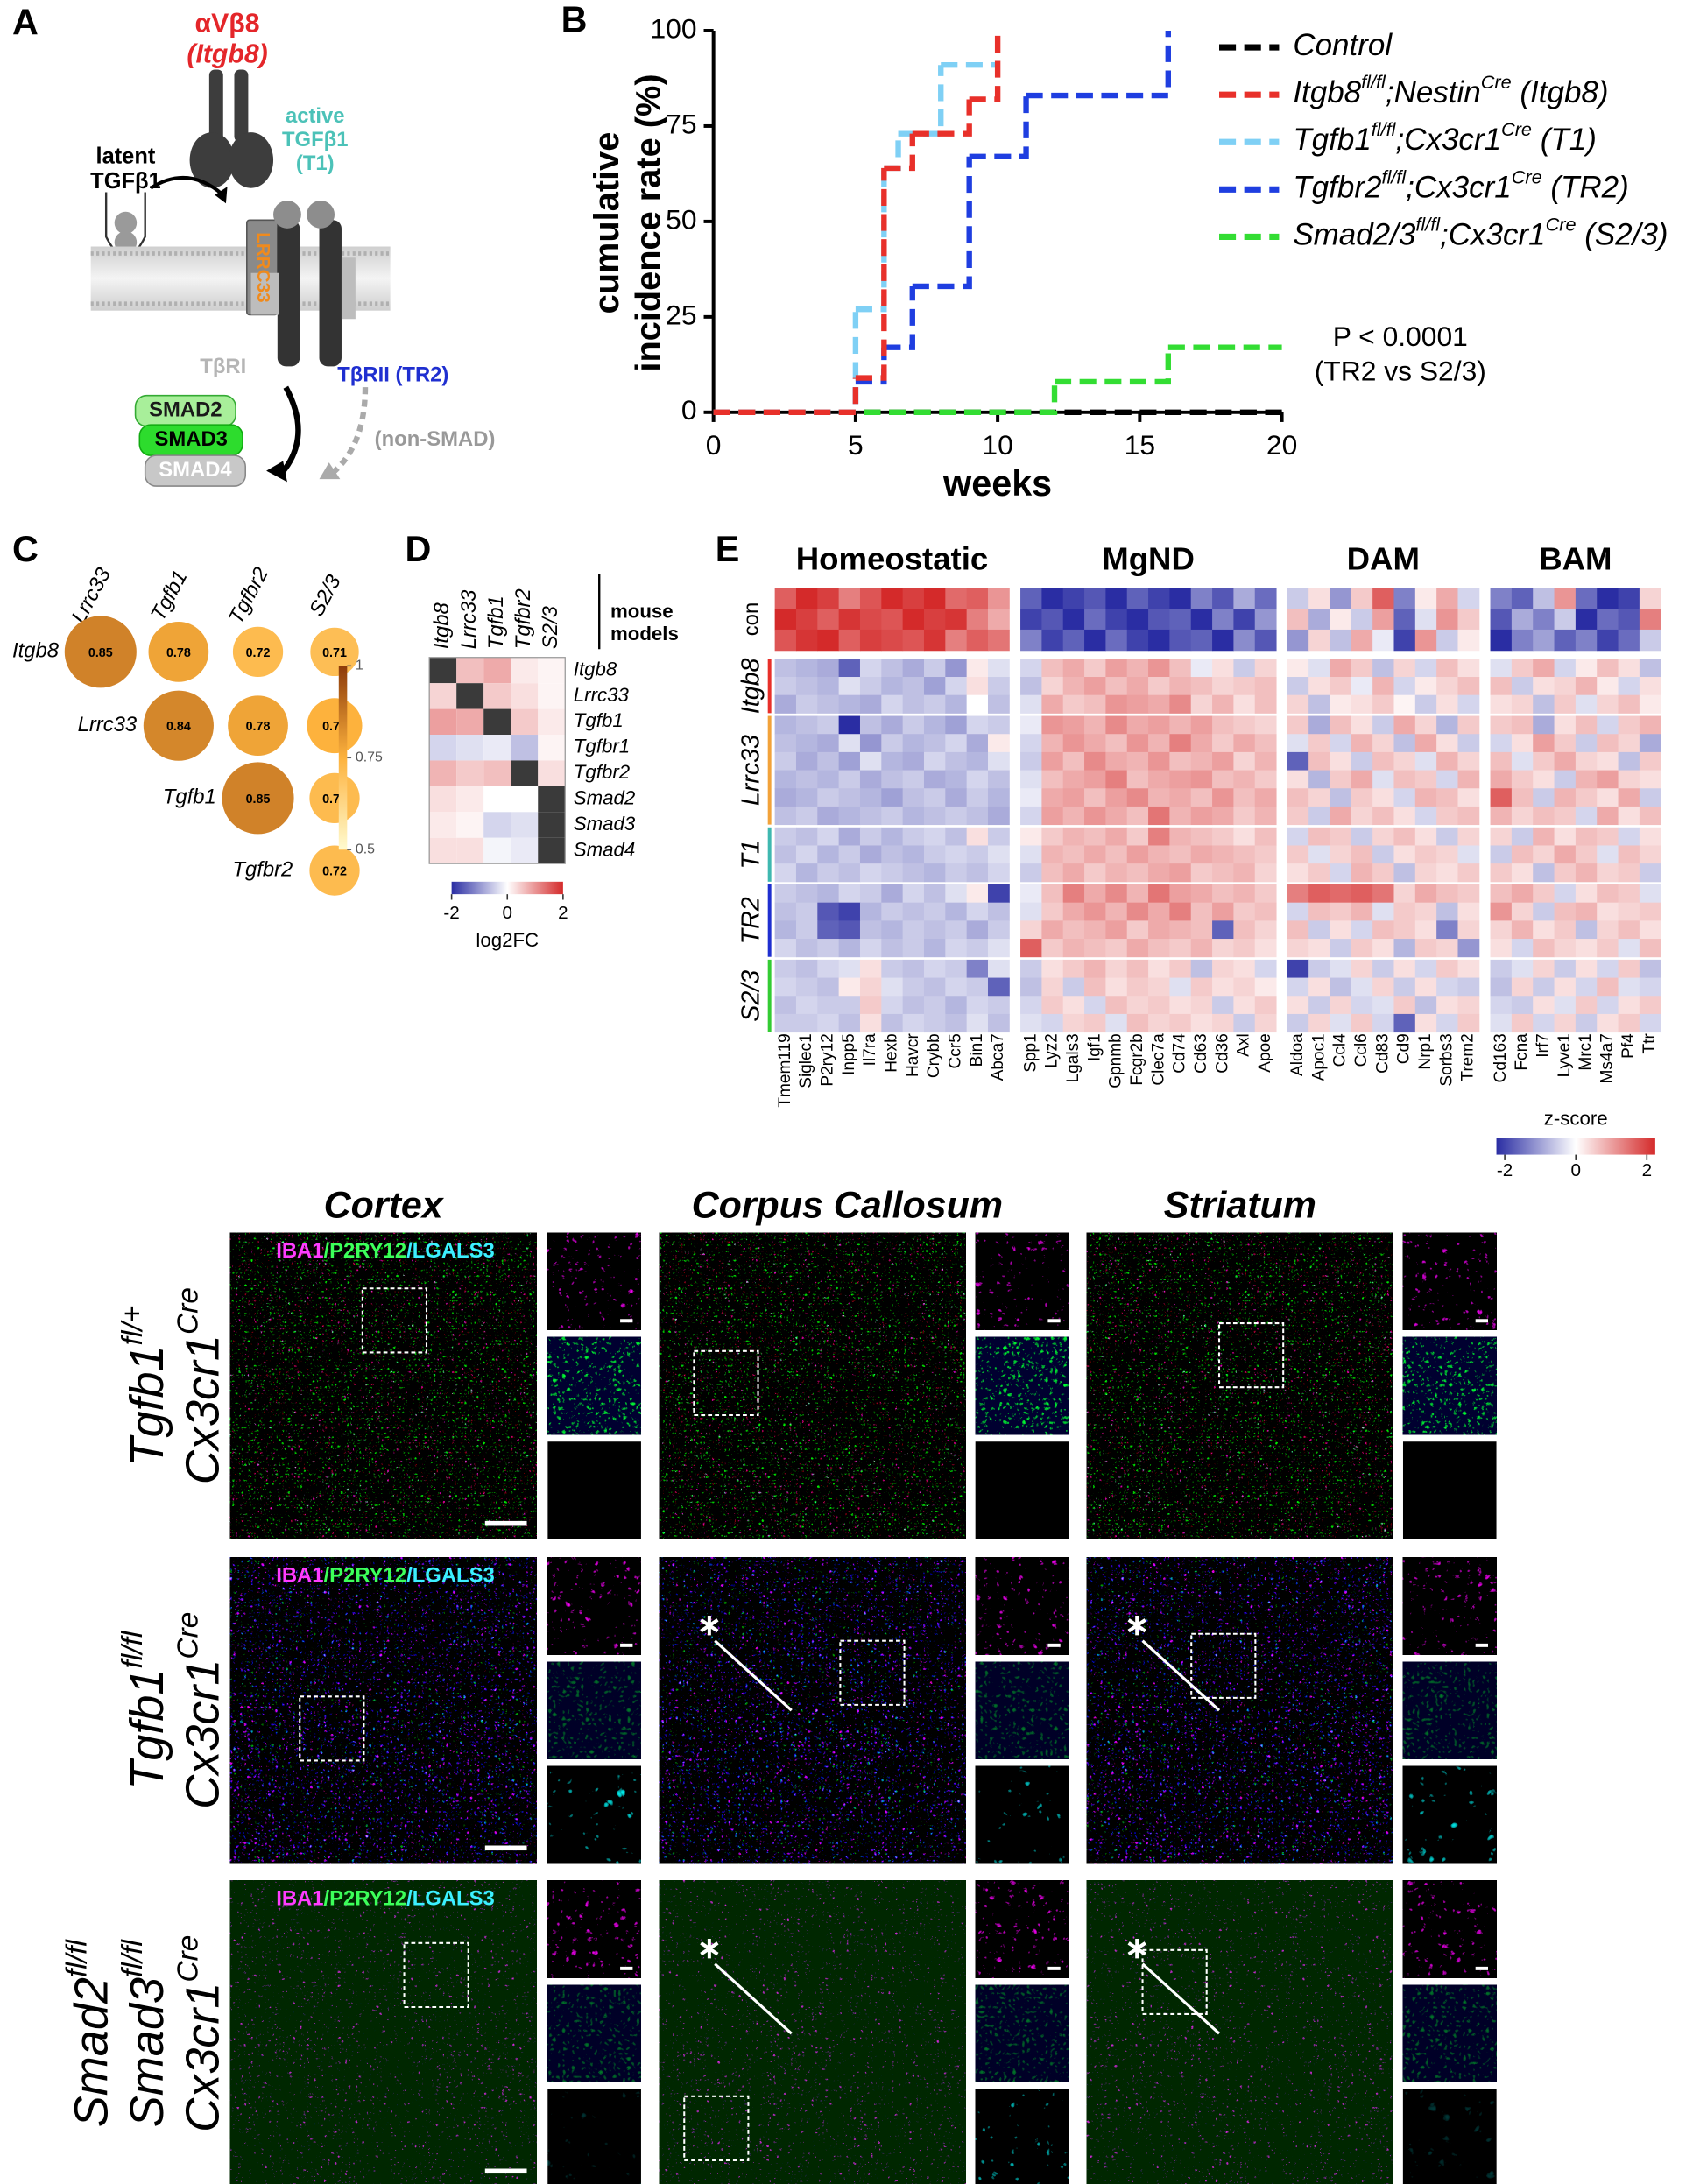  What do you see at coordinates (1496, 82) in the screenshot?
I see `superscript: Cre` at bounding box center [1496, 82].